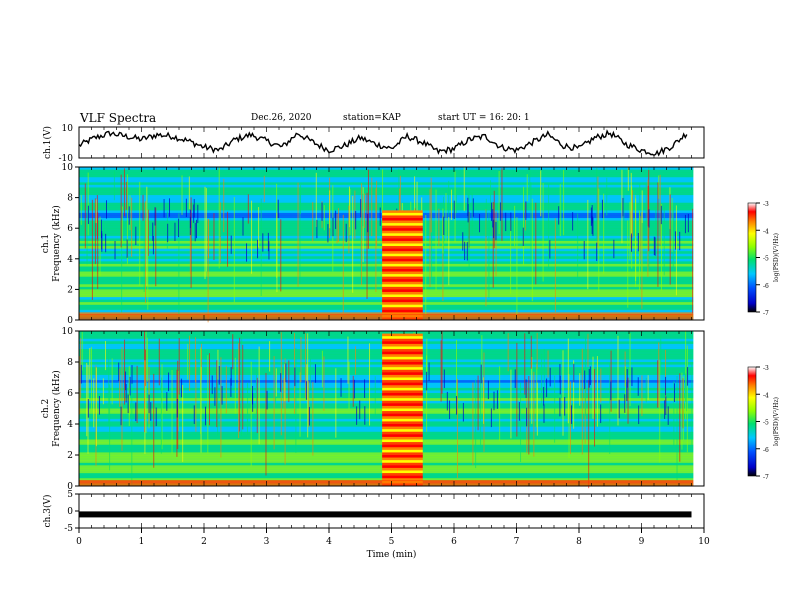 This screenshot has width=792, height=612. Describe the element at coordinates (391, 511) in the screenshot. I see `panel-frame` at that location.